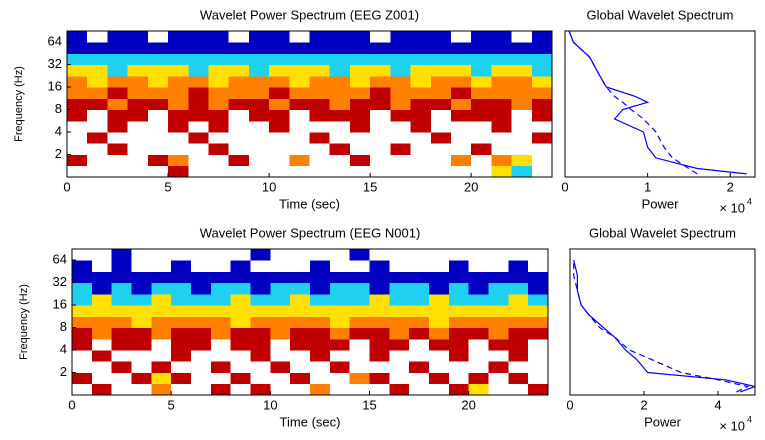 The height and width of the screenshot is (440, 765). I want to click on spectrum-line, so click(633, 103).